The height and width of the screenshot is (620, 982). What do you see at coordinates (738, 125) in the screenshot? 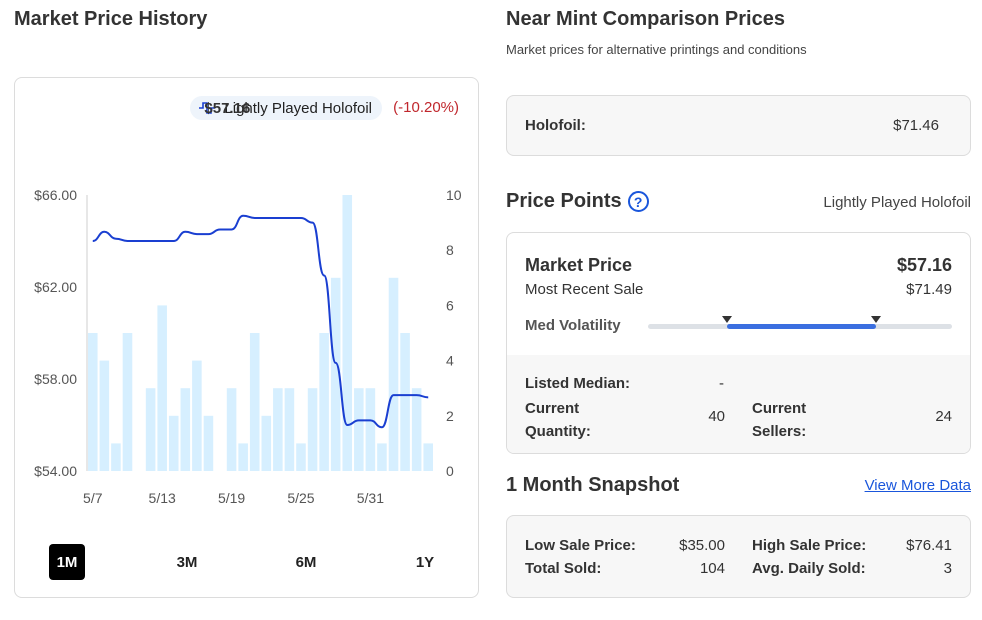
I see `holofoil-comparison-card: Holofoil: $71.46` at bounding box center [738, 125].